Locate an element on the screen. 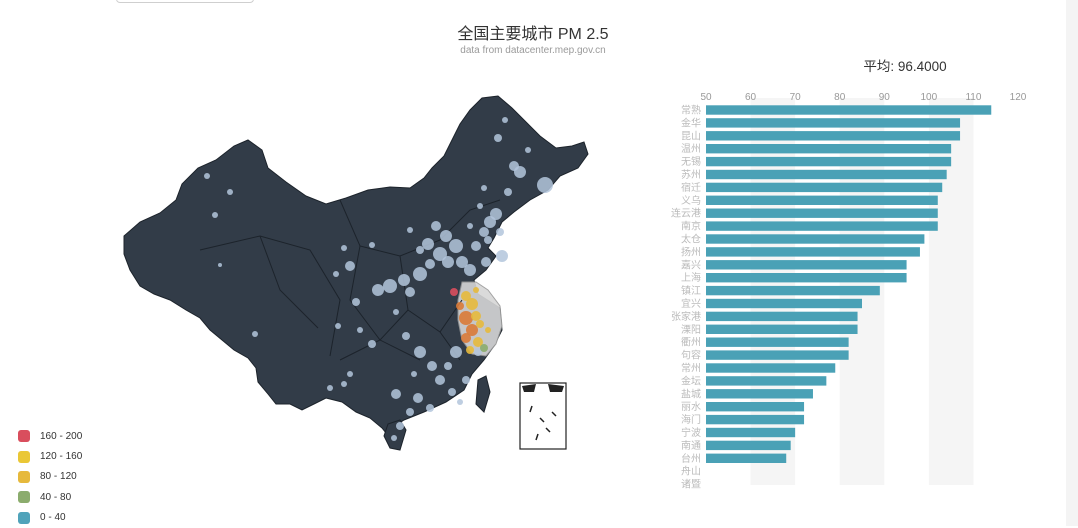  category-label: 台州 is located at coordinates (691, 458).